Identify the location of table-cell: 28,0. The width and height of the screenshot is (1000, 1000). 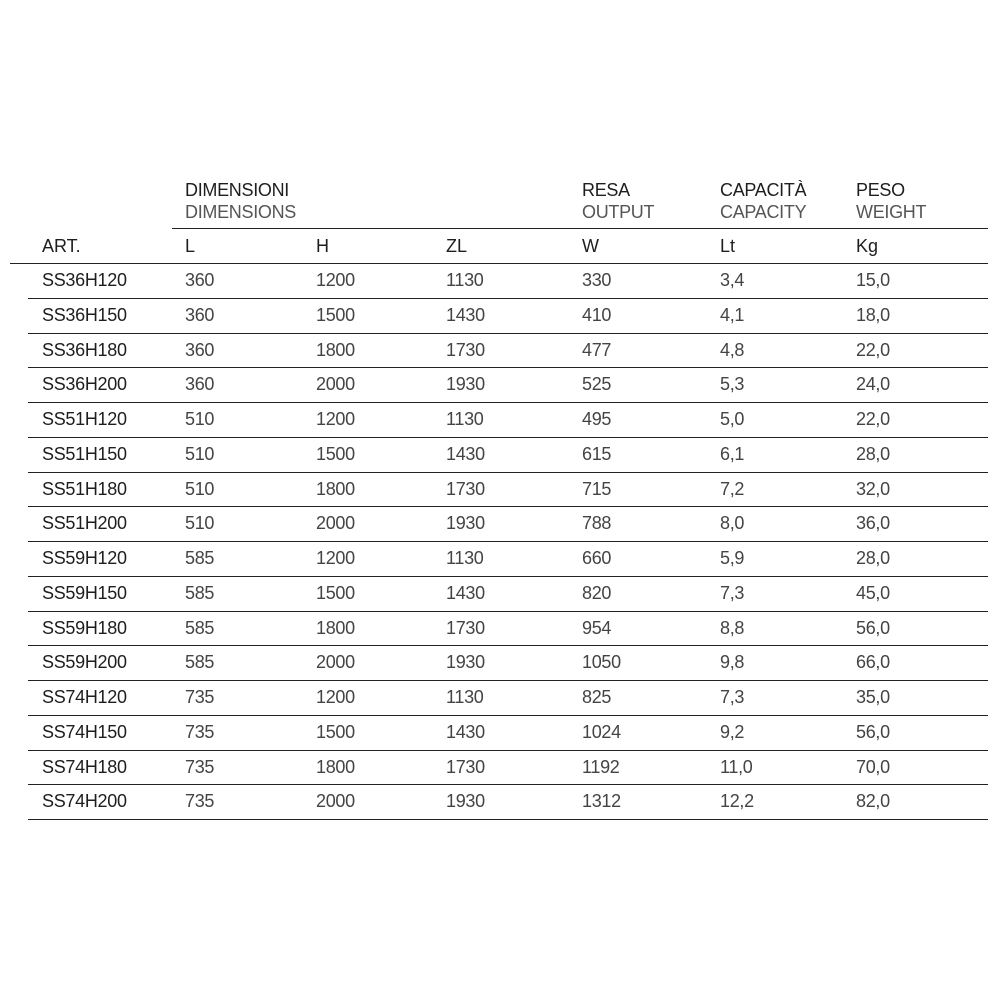
(873, 558).